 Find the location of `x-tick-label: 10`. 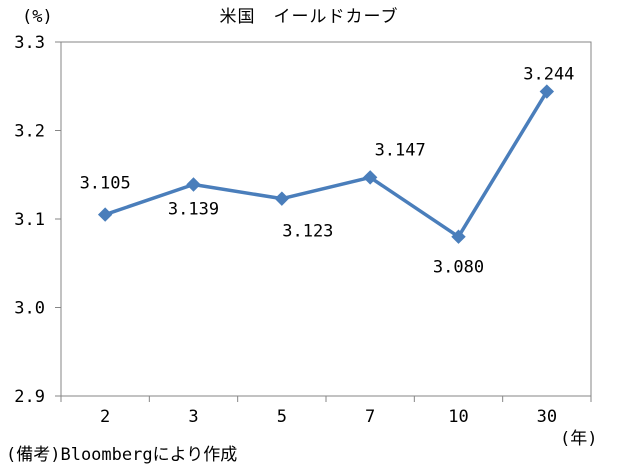

x-tick-label: 10 is located at coordinates (458, 417).